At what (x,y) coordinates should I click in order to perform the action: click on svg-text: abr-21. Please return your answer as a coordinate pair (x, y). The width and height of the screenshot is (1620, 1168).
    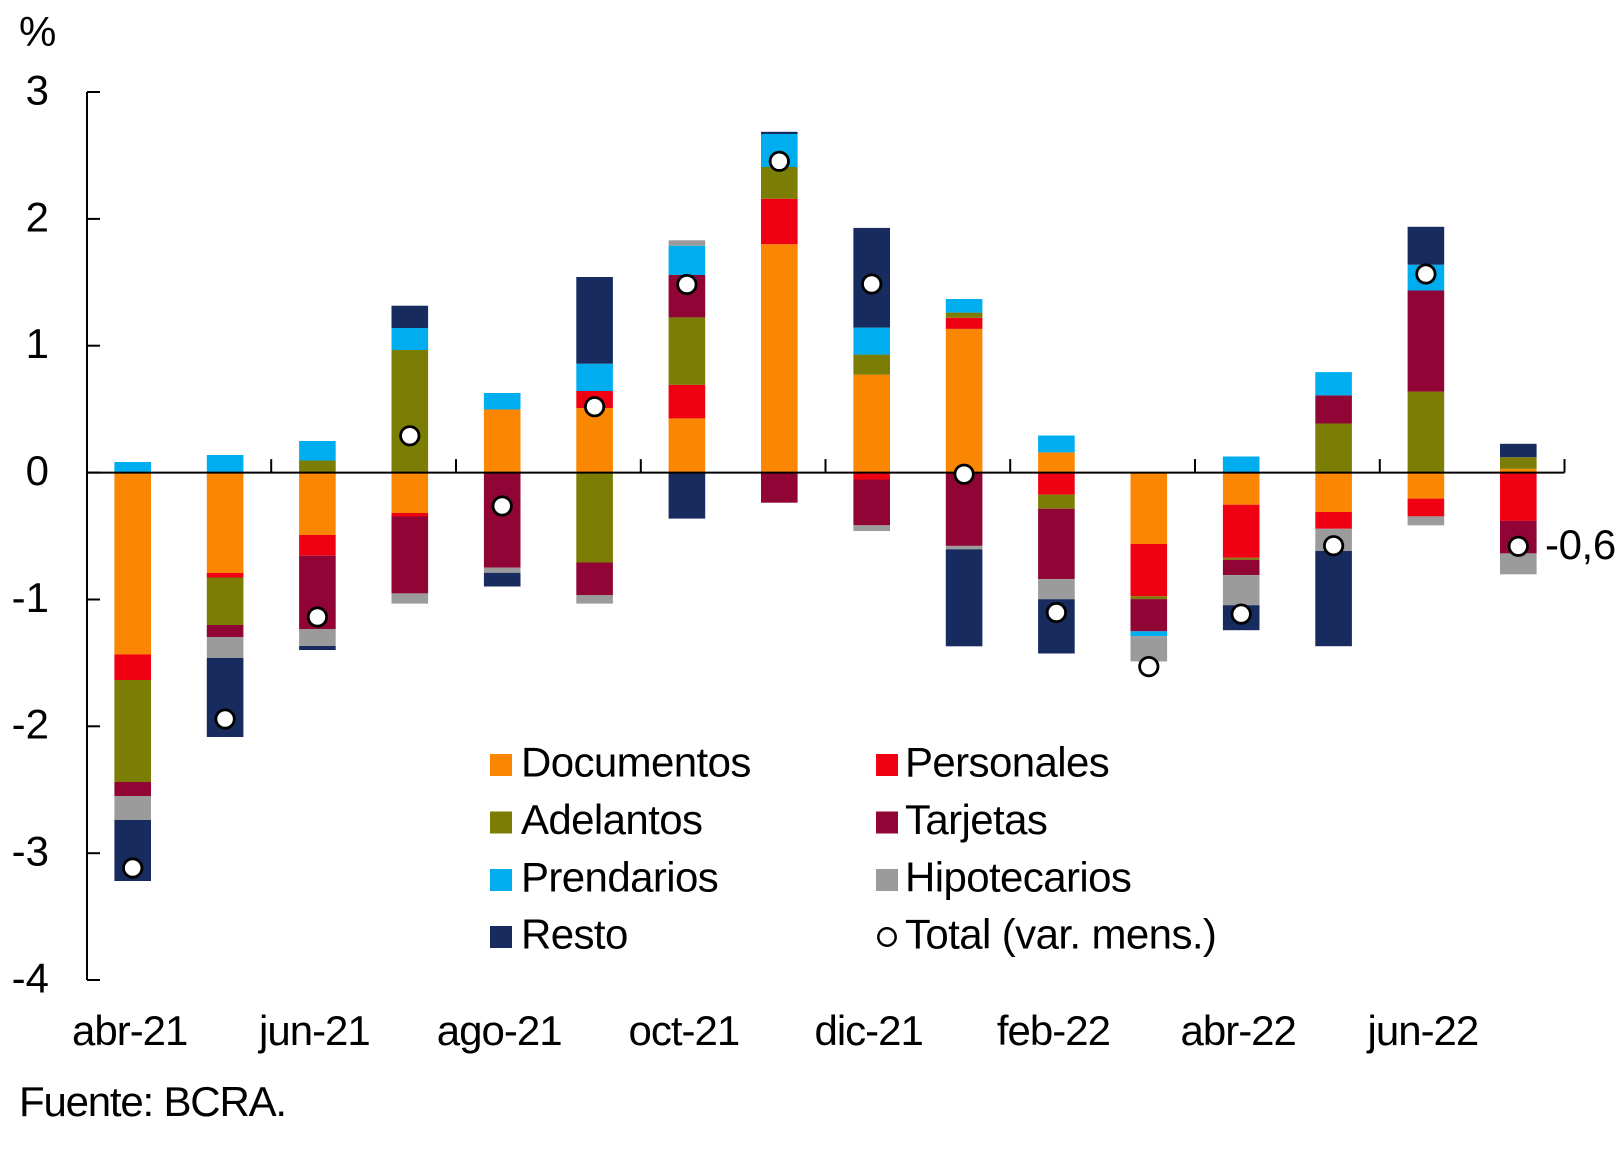
    Looking at the image, I should click on (129, 1030).